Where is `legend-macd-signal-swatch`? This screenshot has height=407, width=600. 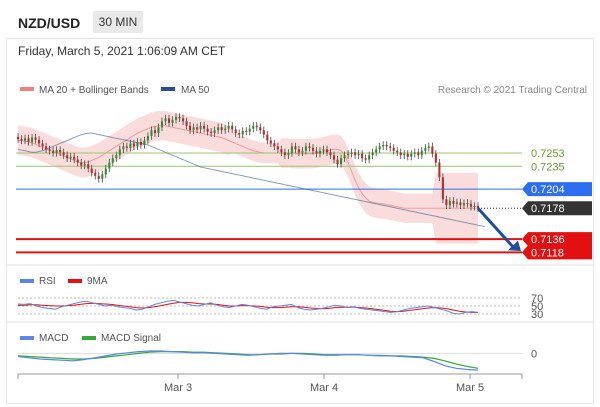 legend-macd-signal-swatch is located at coordinates (89, 338).